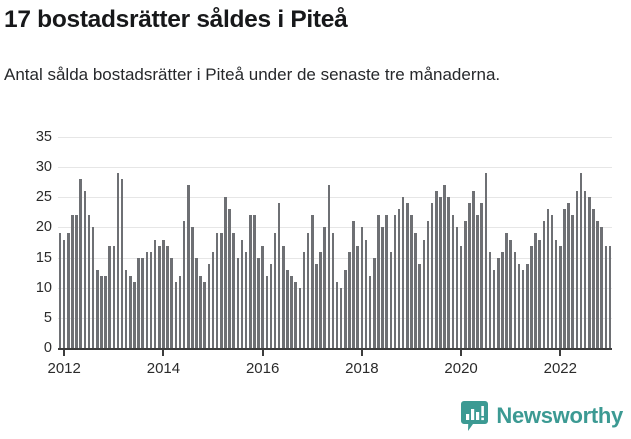 Image resolution: width=631 pixels, height=439 pixels. I want to click on x-tick-label: 2018, so click(362, 368).